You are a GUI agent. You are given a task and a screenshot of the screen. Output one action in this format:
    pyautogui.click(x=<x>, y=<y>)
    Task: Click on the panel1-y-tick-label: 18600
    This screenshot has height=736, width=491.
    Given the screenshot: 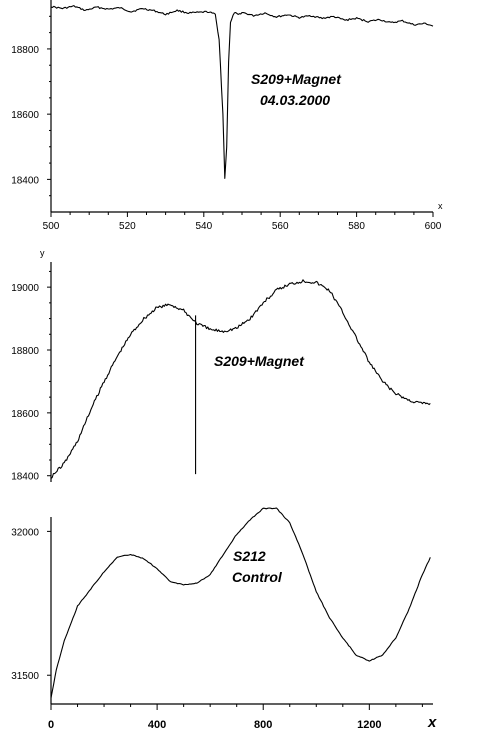 What is the action you would take?
    pyautogui.click(x=25, y=115)
    